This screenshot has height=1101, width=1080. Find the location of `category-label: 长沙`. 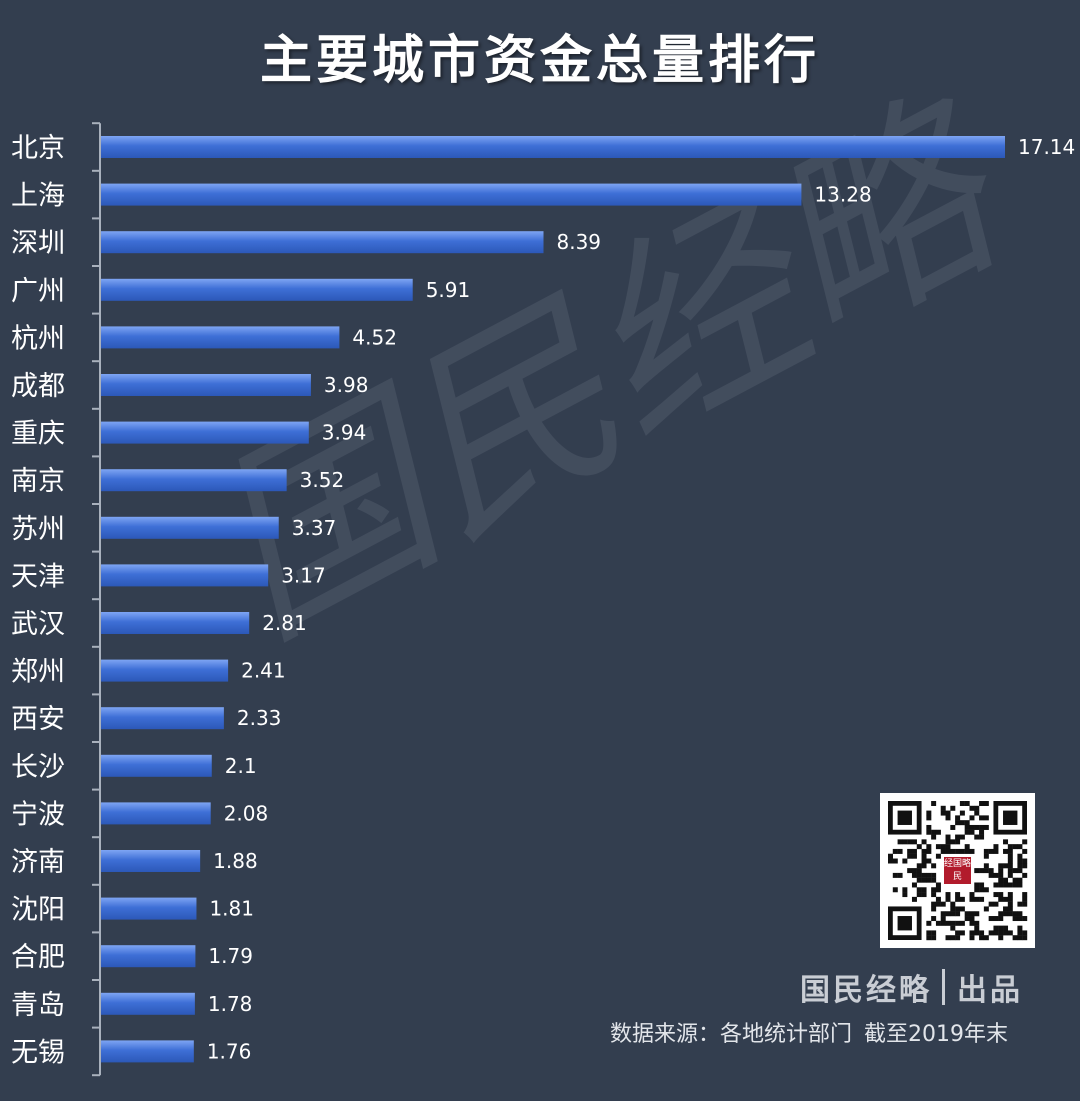

category-label: 长沙 is located at coordinates (38, 767).